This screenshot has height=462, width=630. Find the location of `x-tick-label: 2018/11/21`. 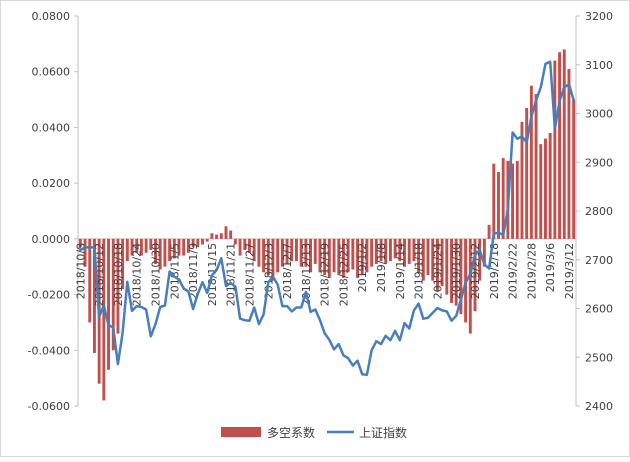

x-tick-label: 2018/11/21 is located at coordinates (231, 274).